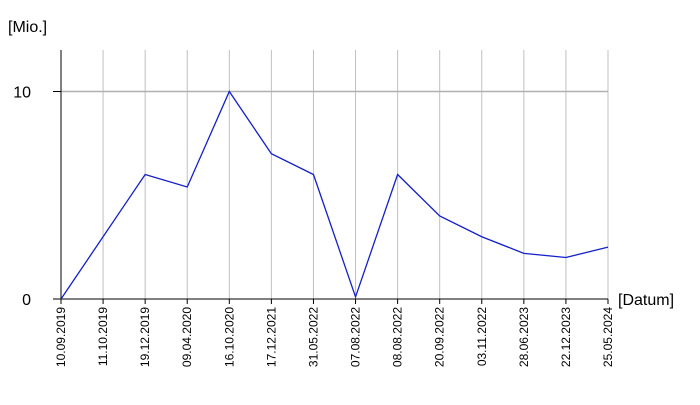  Describe the element at coordinates (524, 337) in the screenshot. I see `x-tick-label: 28.06.2023` at that location.